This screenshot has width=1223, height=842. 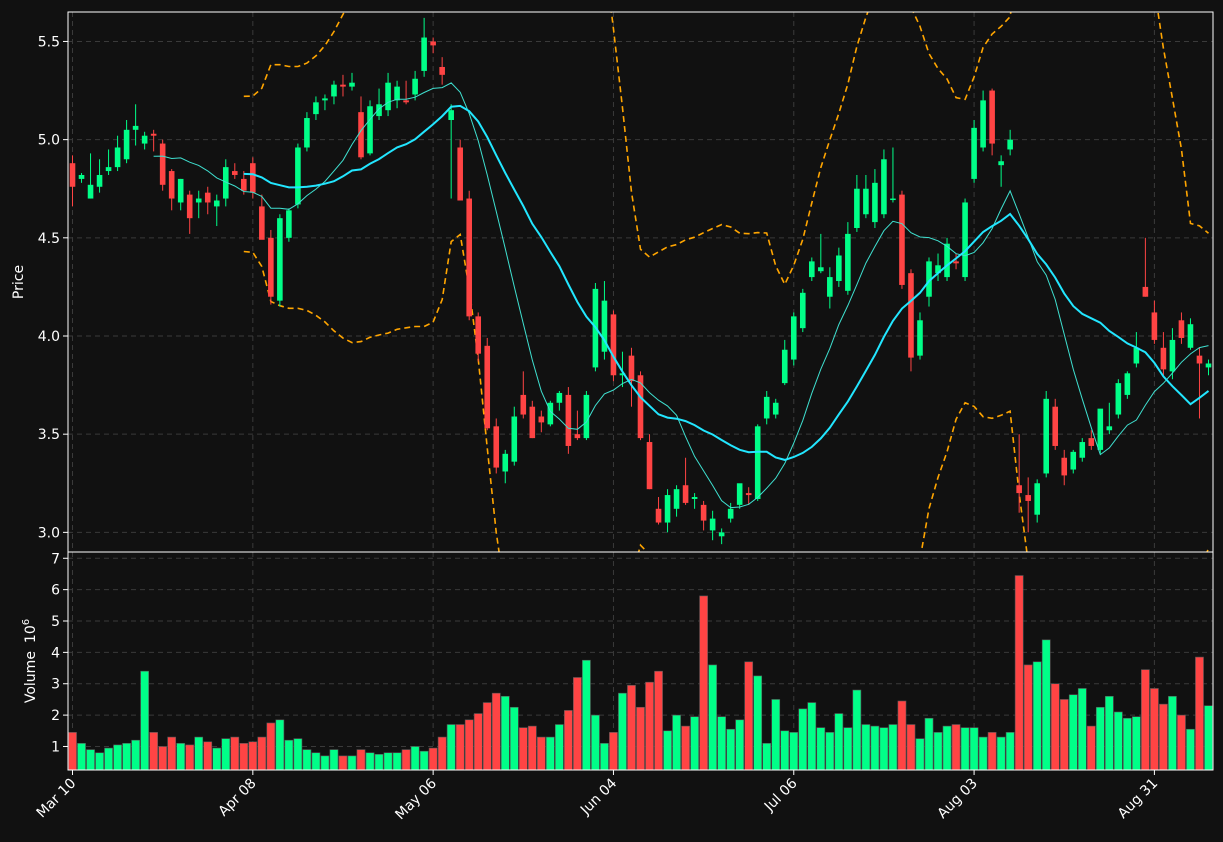 I want to click on price-axis-label: Price, so click(x=19, y=282).